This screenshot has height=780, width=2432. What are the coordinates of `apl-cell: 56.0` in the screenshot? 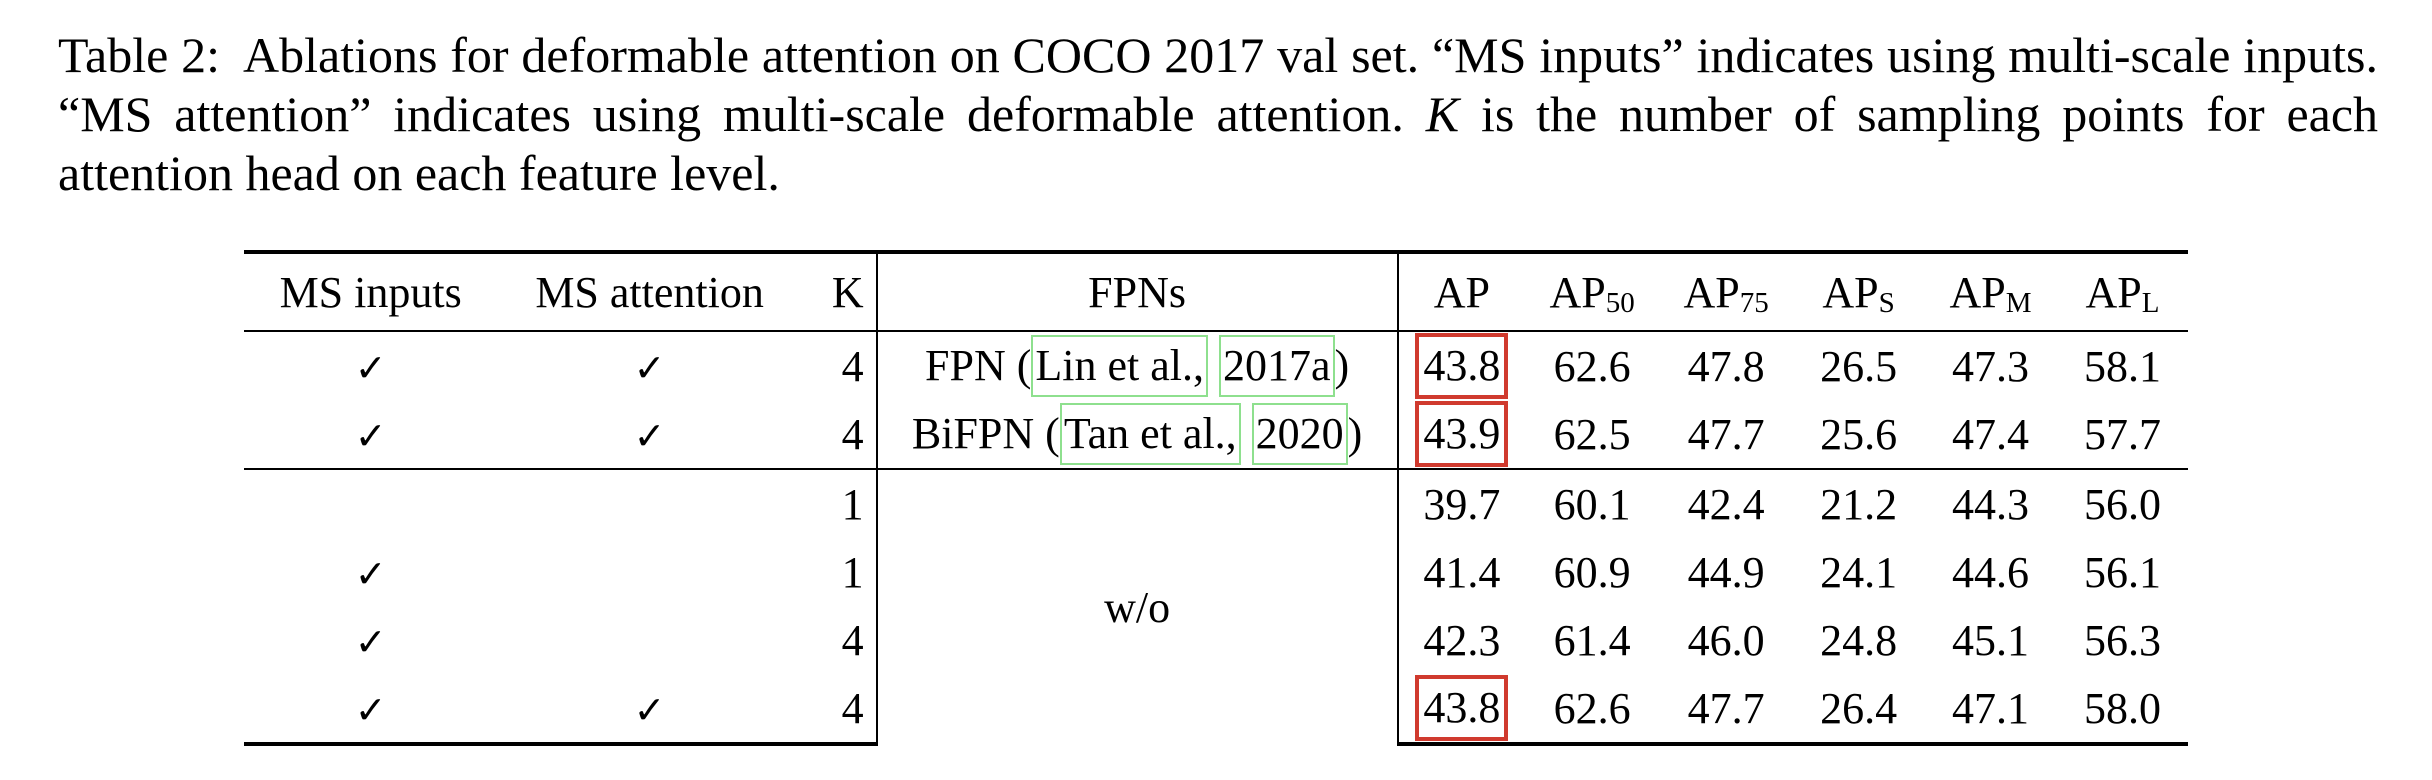 It's located at (2122, 504).